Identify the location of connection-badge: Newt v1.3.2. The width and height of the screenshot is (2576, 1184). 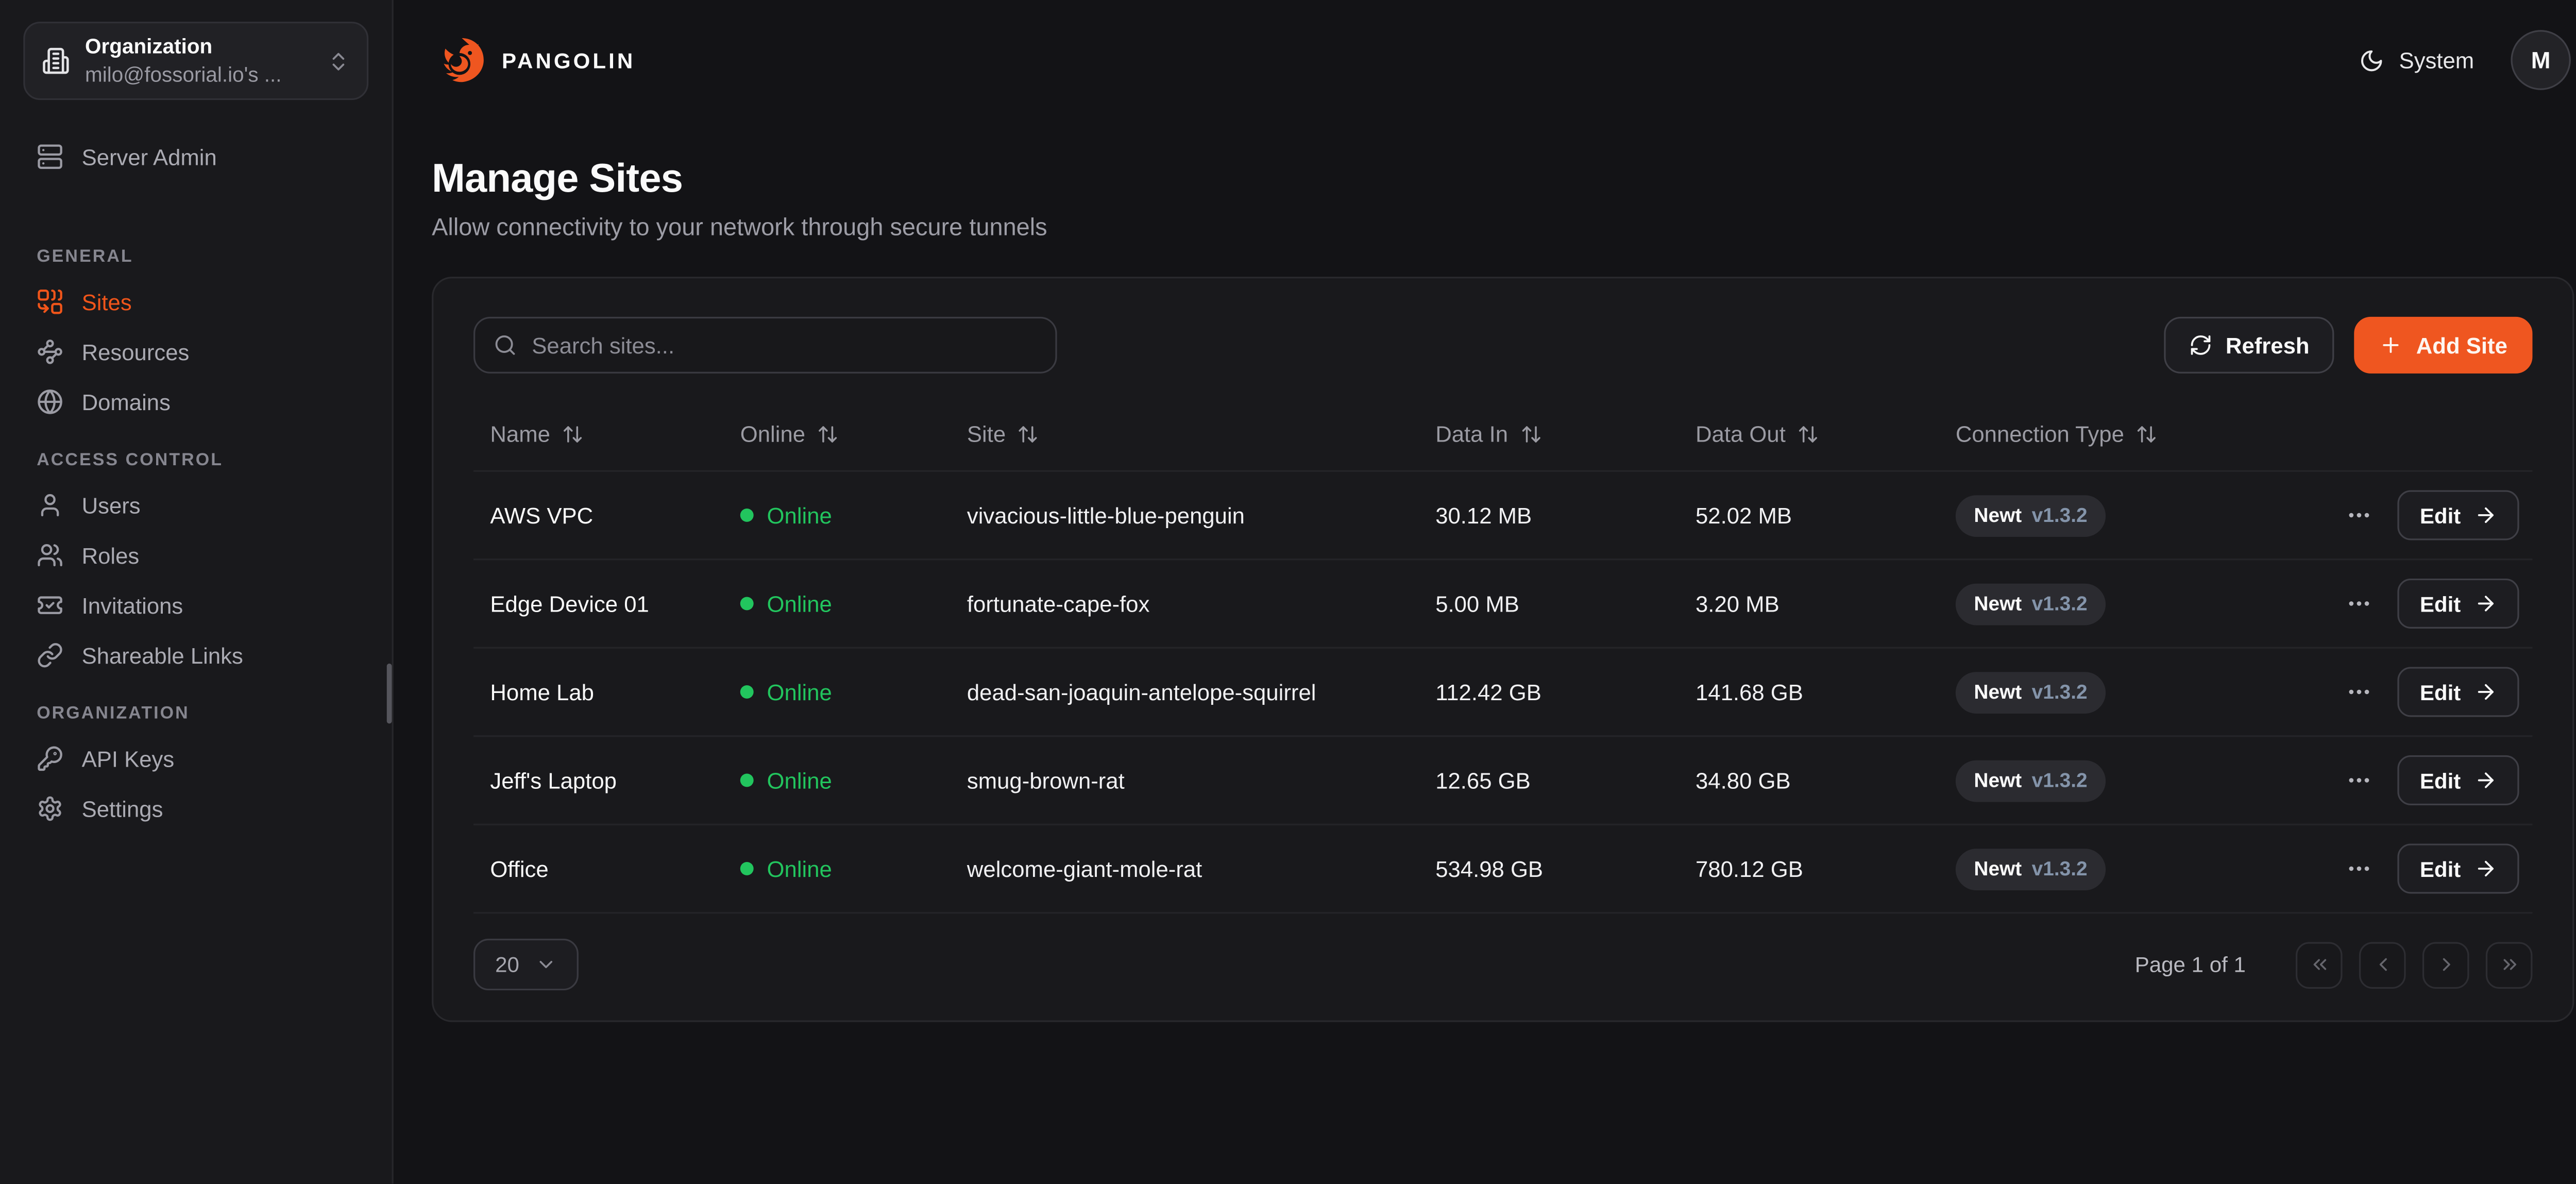
(2030, 603).